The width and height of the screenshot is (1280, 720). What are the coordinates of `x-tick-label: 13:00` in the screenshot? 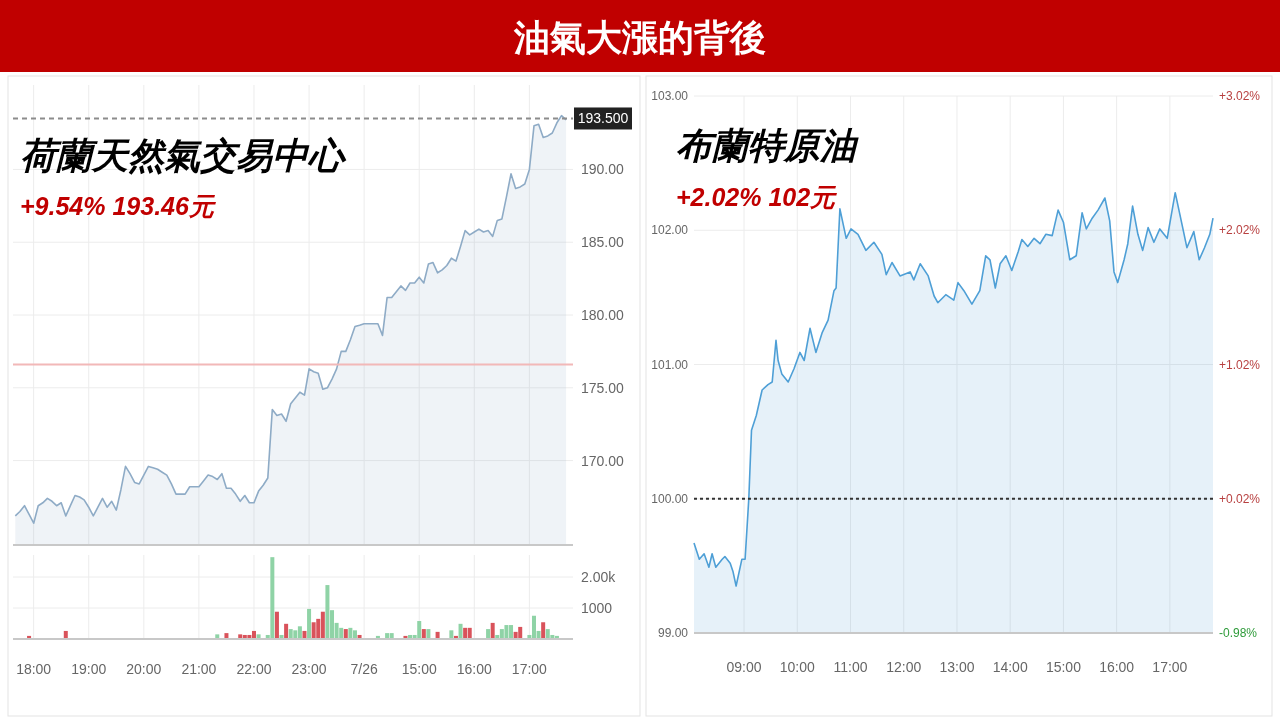 It's located at (957, 667).